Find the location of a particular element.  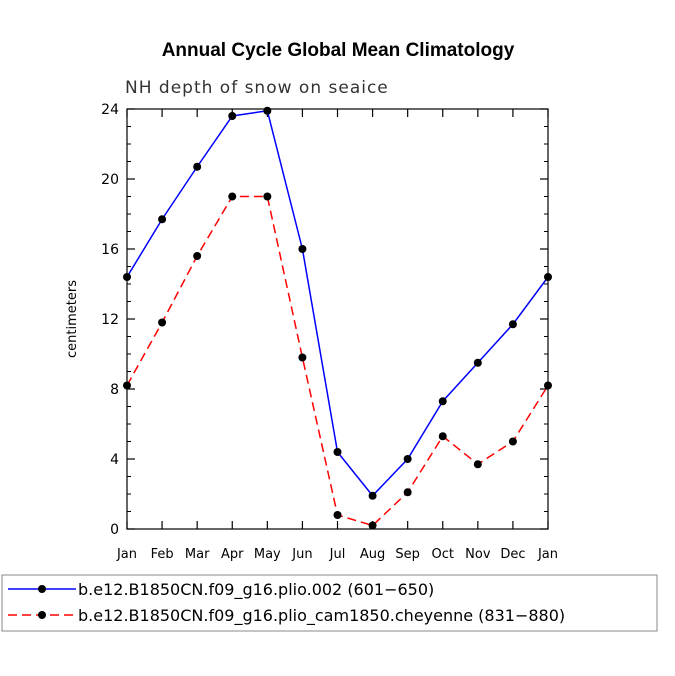

y-tick-label: 16 is located at coordinates (110, 250).